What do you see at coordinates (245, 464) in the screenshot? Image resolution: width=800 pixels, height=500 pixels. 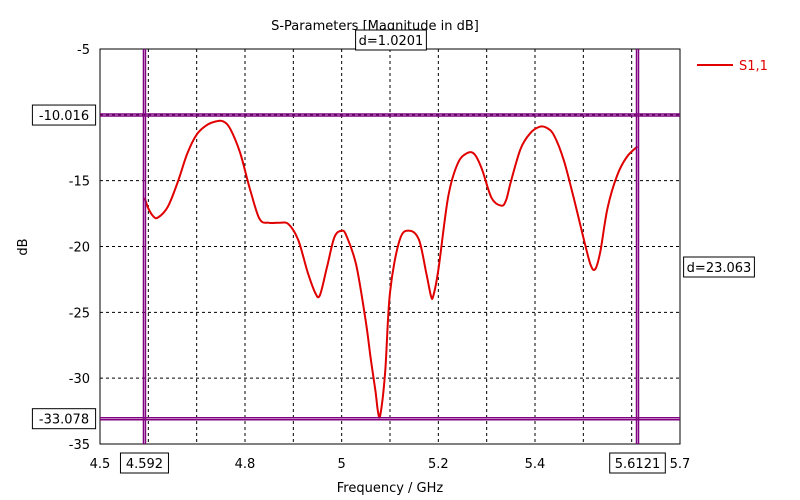 I see `x-tick-label: 4.8` at bounding box center [245, 464].